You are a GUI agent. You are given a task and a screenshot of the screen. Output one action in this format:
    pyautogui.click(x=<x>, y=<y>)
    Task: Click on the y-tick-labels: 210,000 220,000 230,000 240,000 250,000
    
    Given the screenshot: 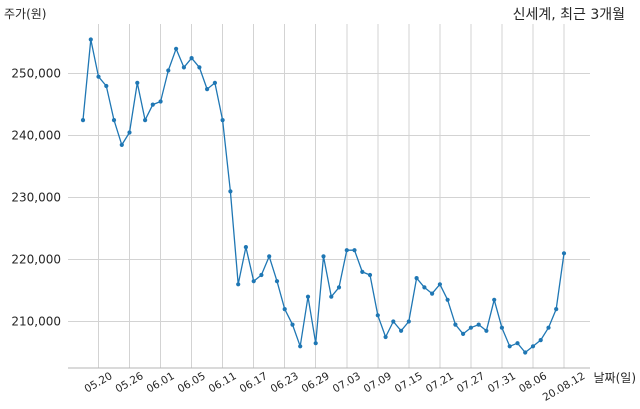 What is the action you would take?
    pyautogui.click(x=36, y=198)
    